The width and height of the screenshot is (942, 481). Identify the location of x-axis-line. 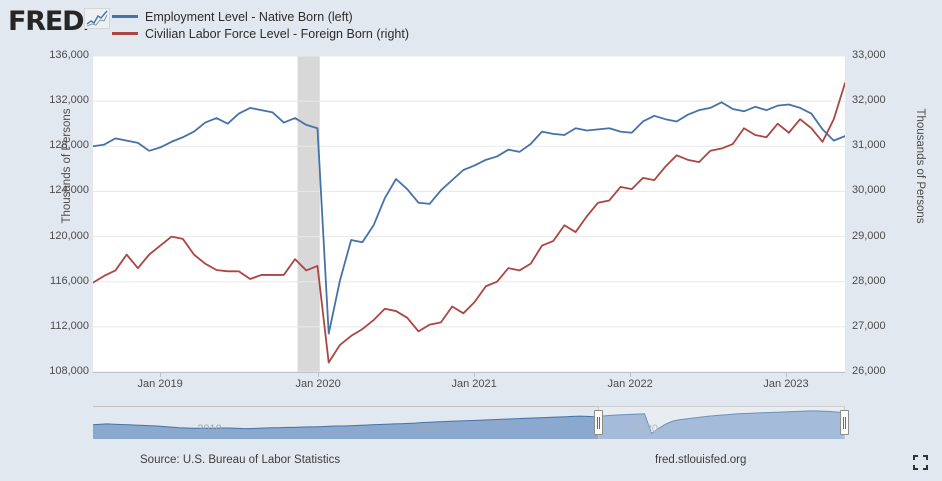
(469, 372).